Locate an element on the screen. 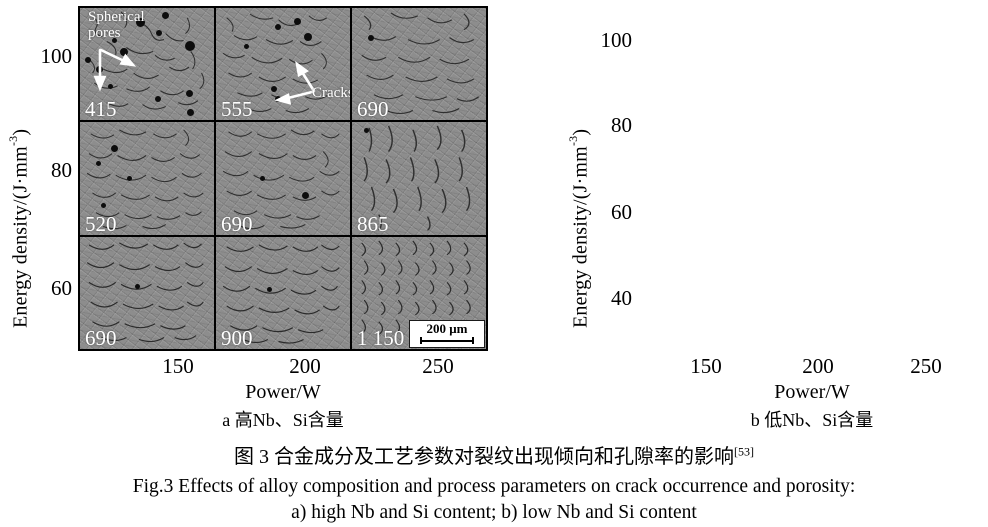  panel-a-tile-690-r2: 690 is located at coordinates (283, 178).